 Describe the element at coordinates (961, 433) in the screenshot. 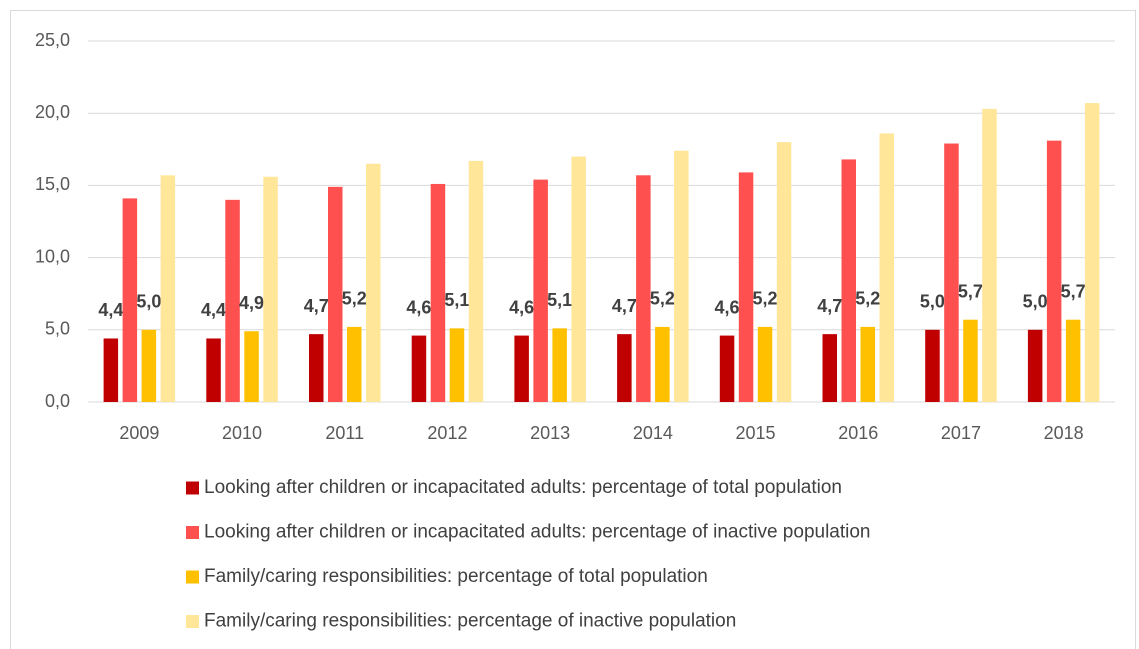

I see `x-tick-label: 2017` at that location.